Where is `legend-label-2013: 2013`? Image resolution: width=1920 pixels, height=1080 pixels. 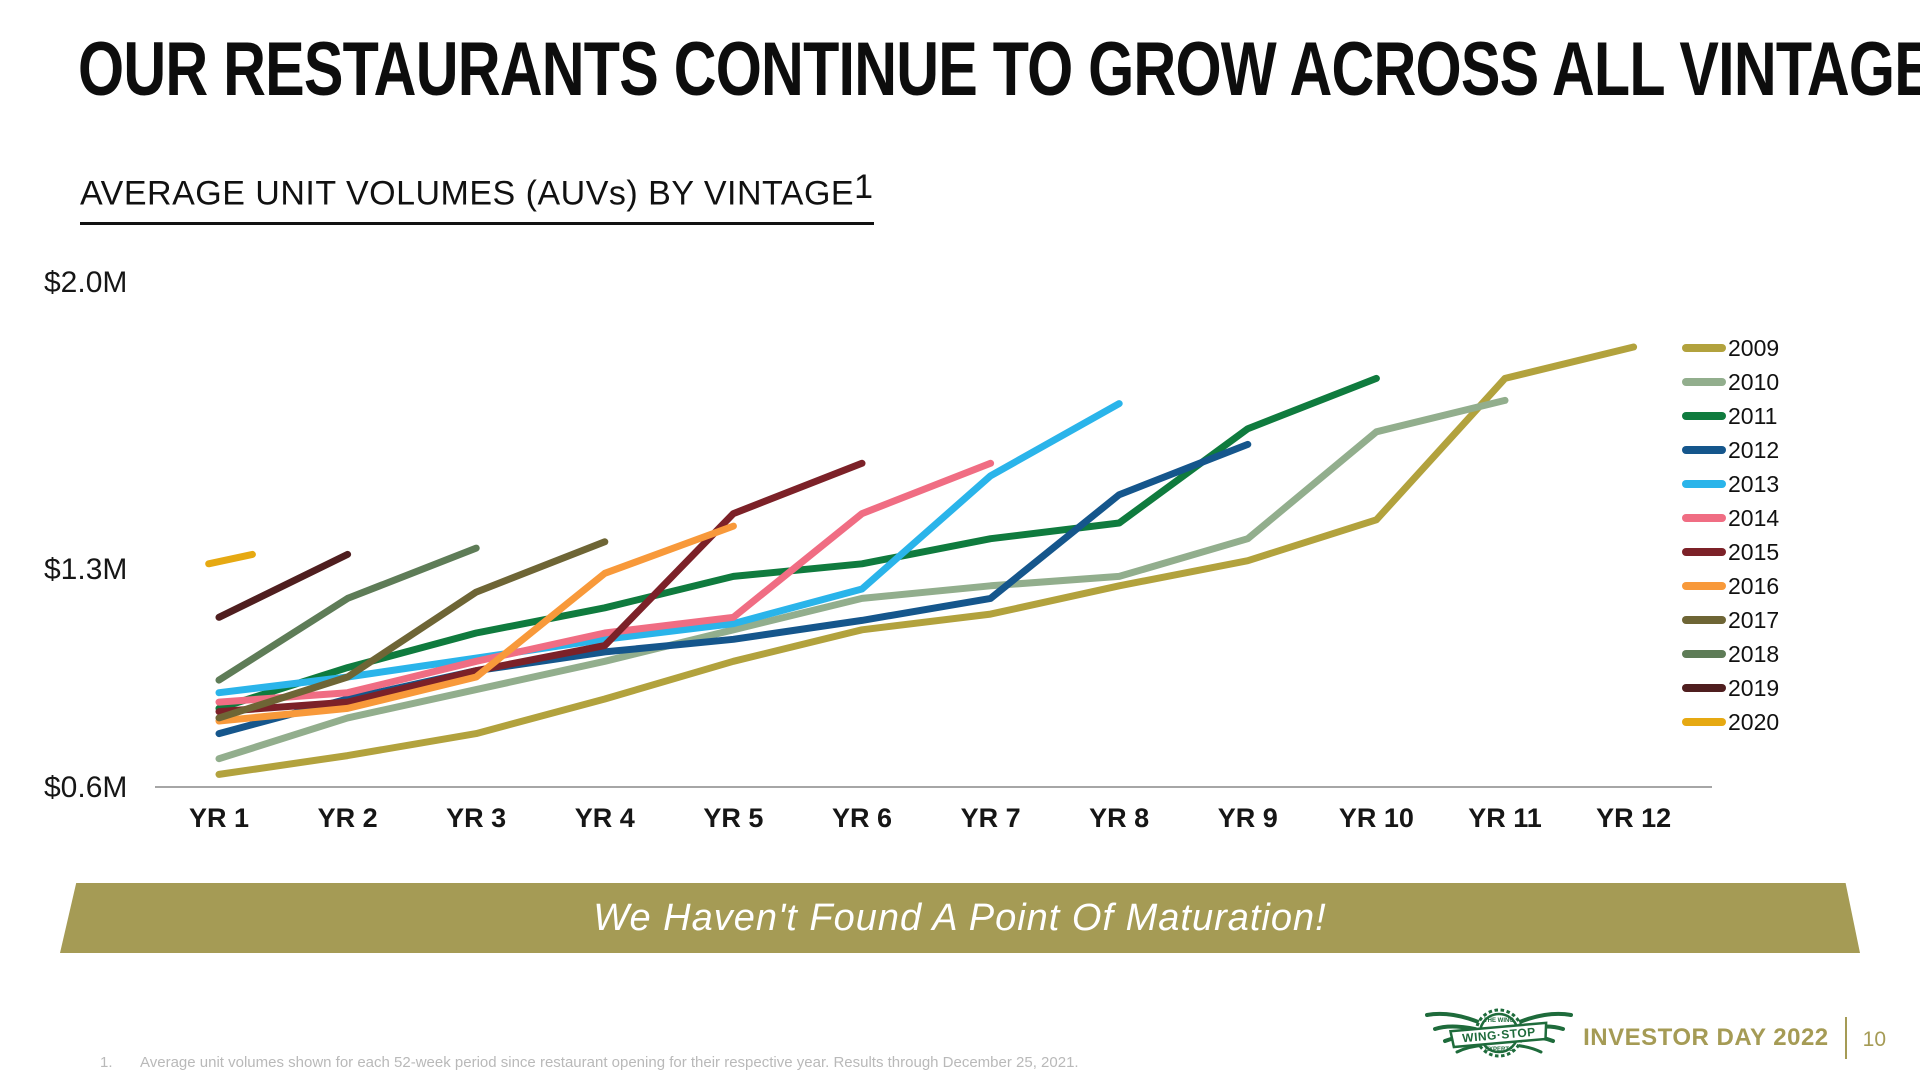 legend-label-2013: 2013 is located at coordinates (1754, 483).